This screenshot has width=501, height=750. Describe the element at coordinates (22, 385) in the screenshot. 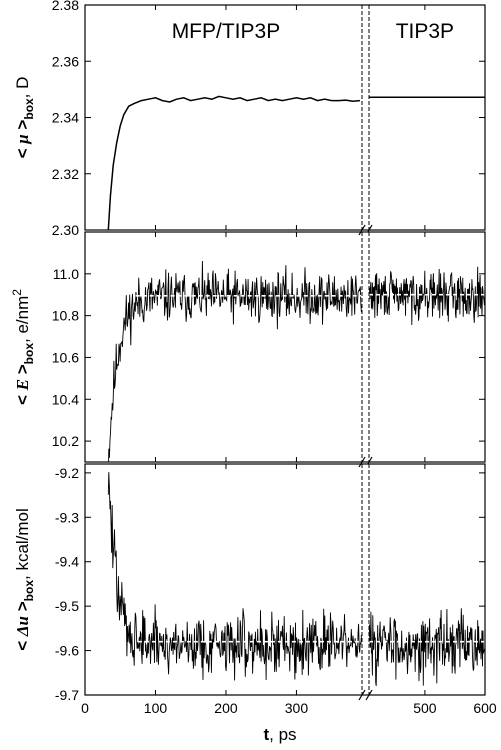

I see `y-label-symbol: E` at that location.